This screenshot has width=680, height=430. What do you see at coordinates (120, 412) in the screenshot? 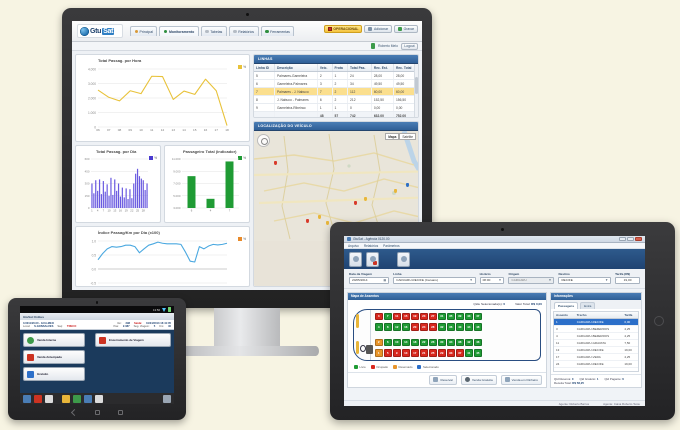
I see `recents-icon` at bounding box center [120, 412].